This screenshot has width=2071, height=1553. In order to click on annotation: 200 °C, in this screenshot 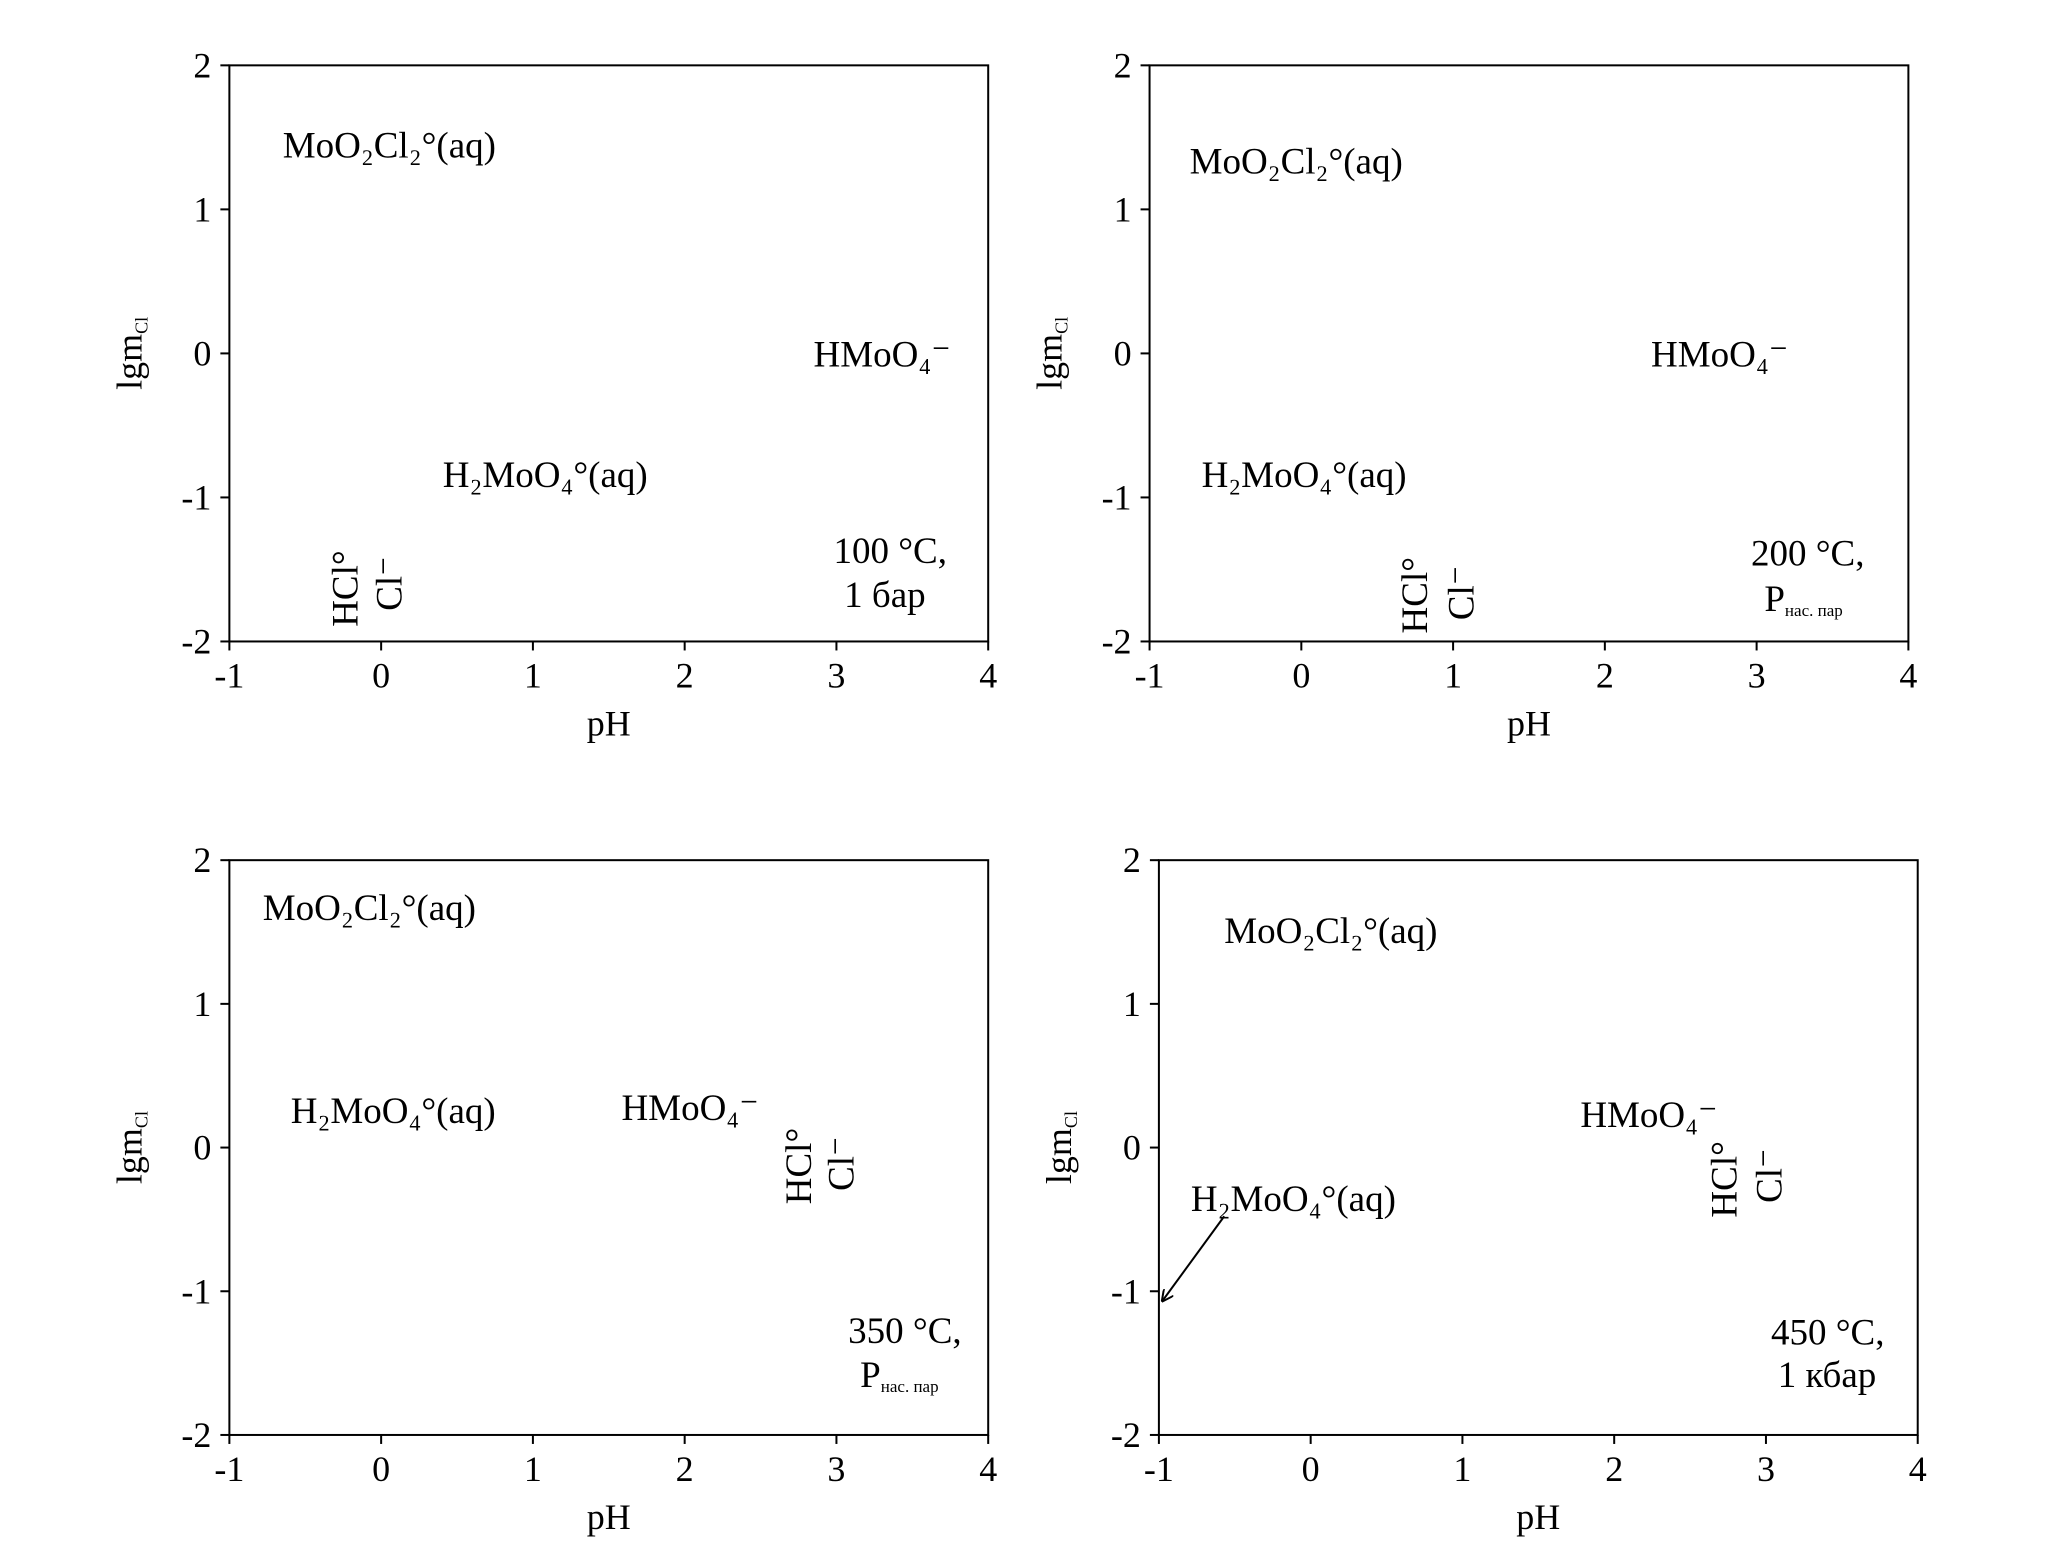, I will do `click(1807, 553)`.